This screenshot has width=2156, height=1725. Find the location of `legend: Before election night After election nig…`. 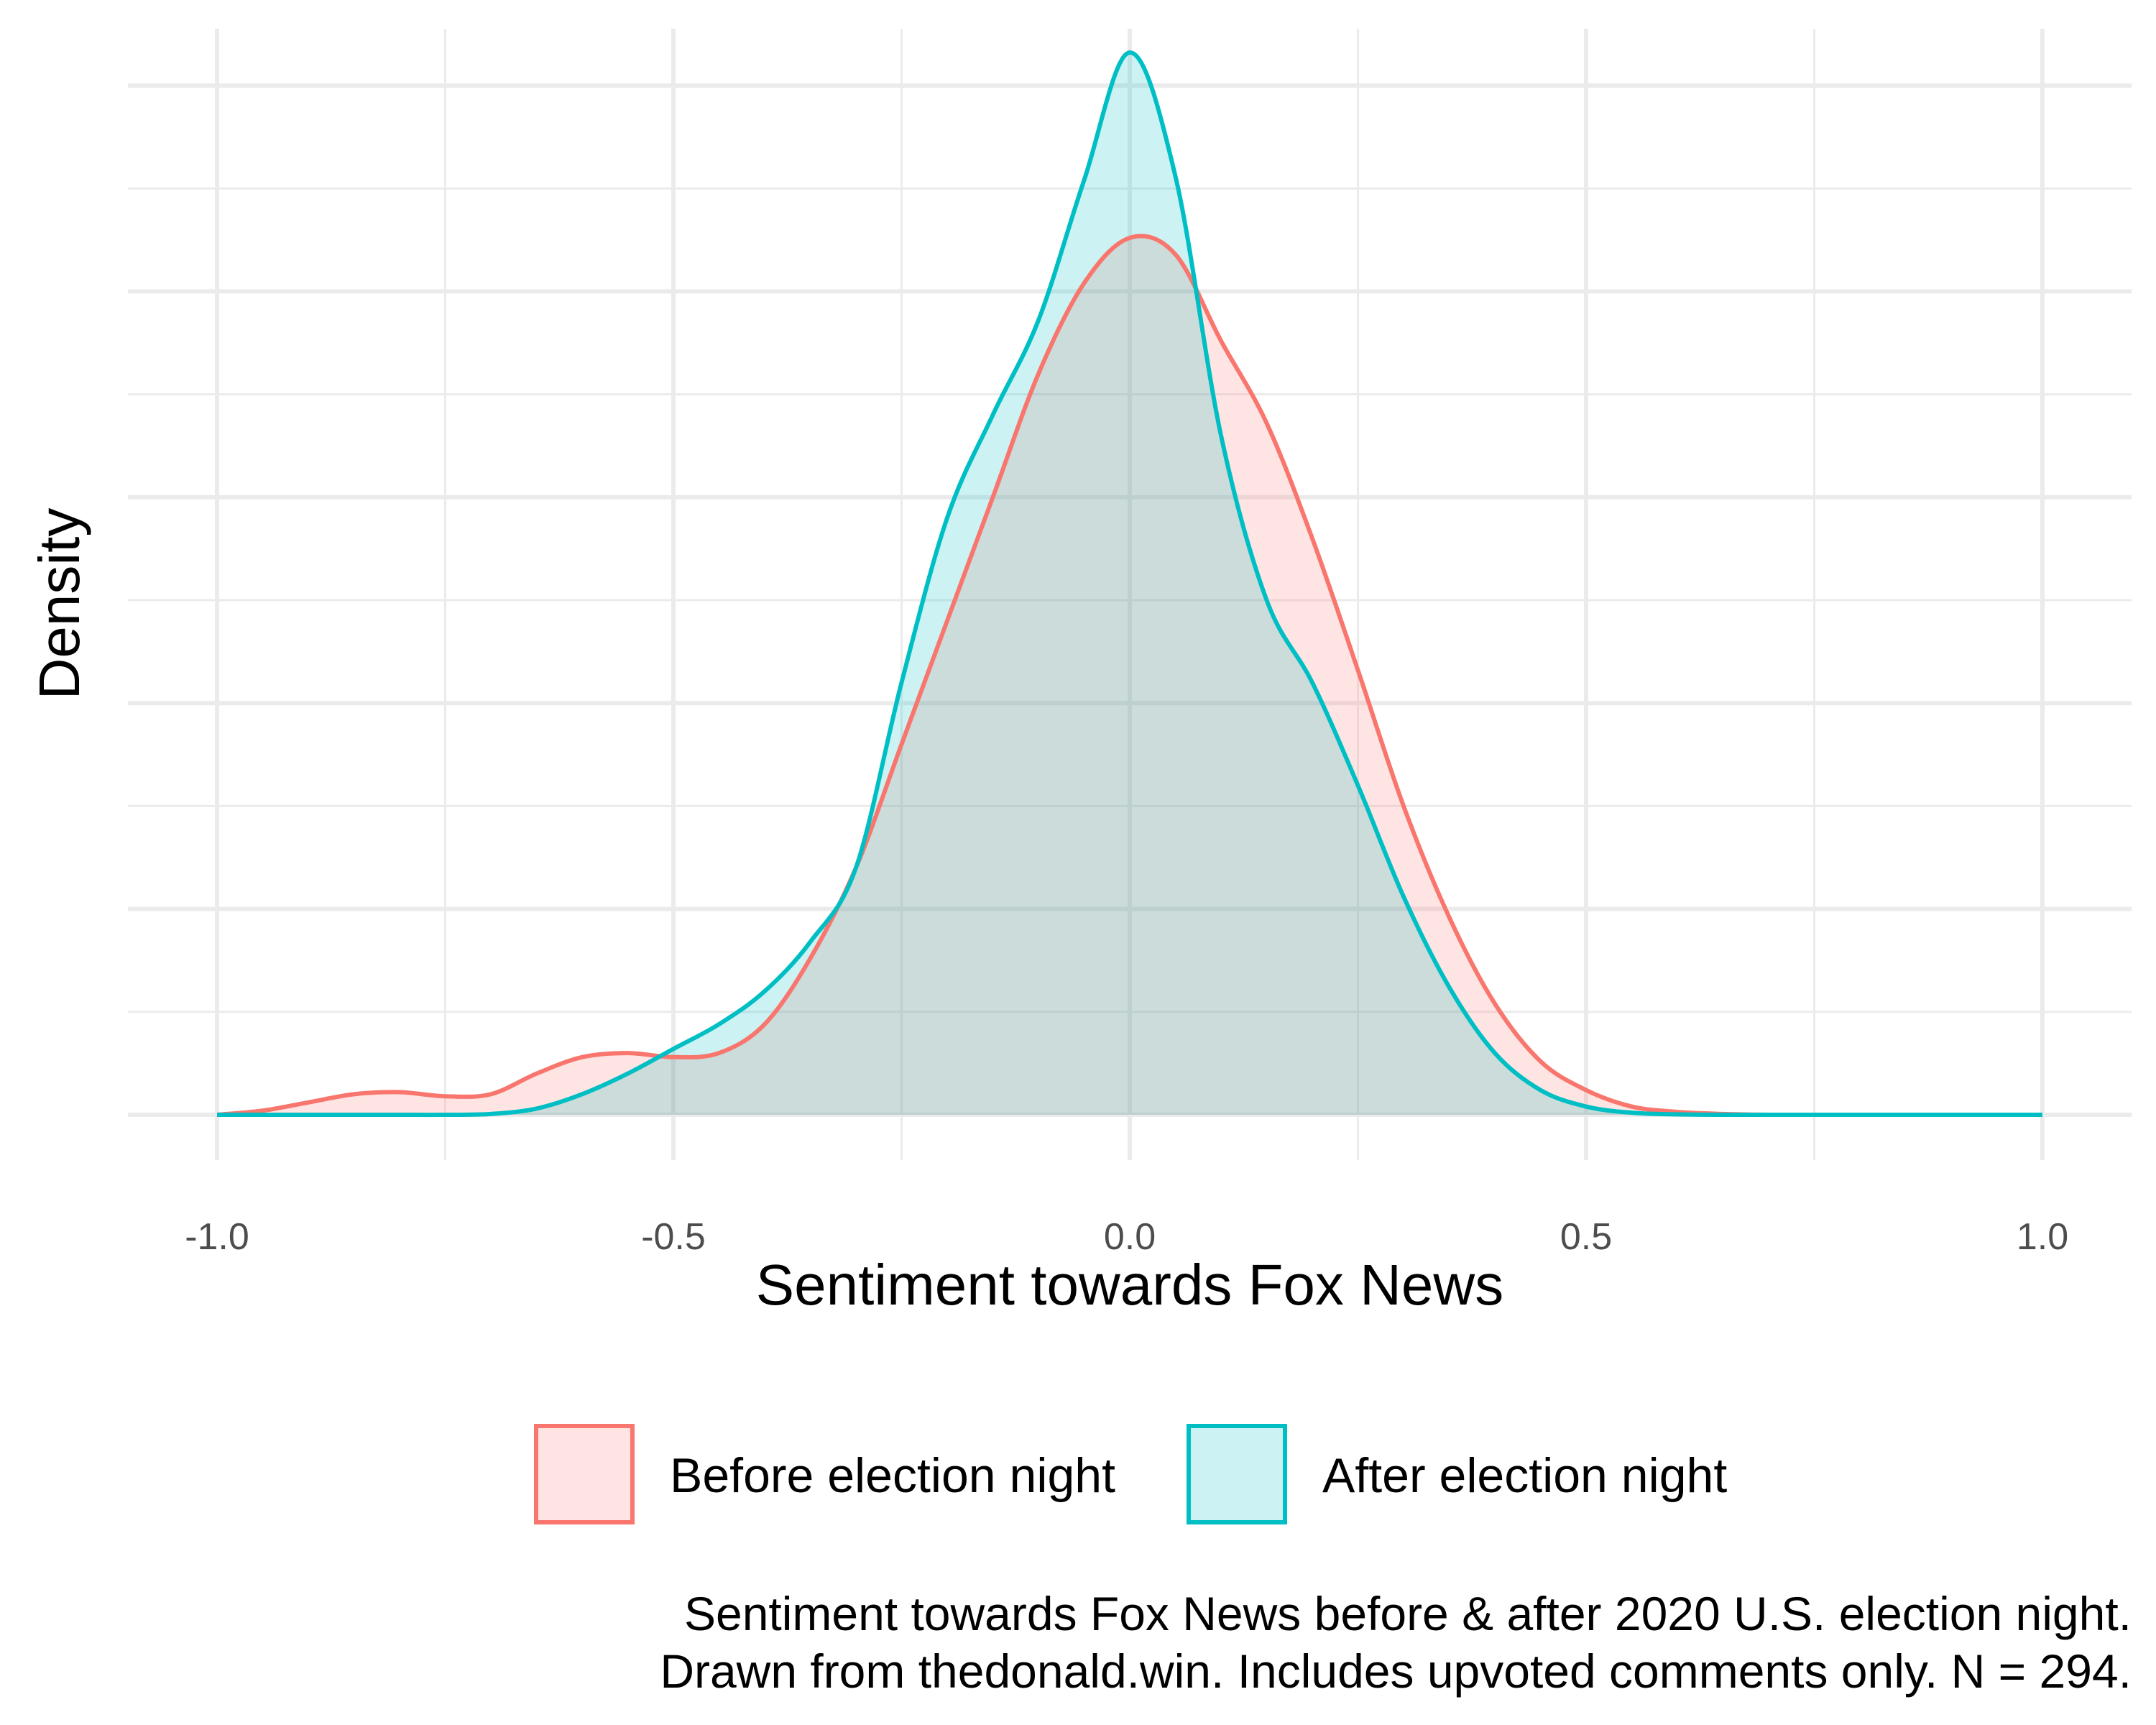

legend: Before election night After election nig… is located at coordinates (1130, 1474).